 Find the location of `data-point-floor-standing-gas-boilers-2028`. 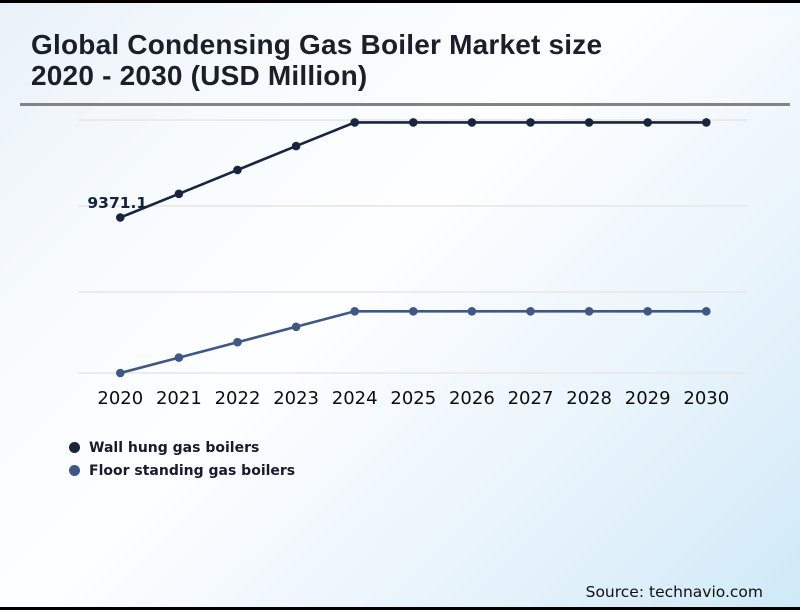

data-point-floor-standing-gas-boilers-2028 is located at coordinates (589, 311).